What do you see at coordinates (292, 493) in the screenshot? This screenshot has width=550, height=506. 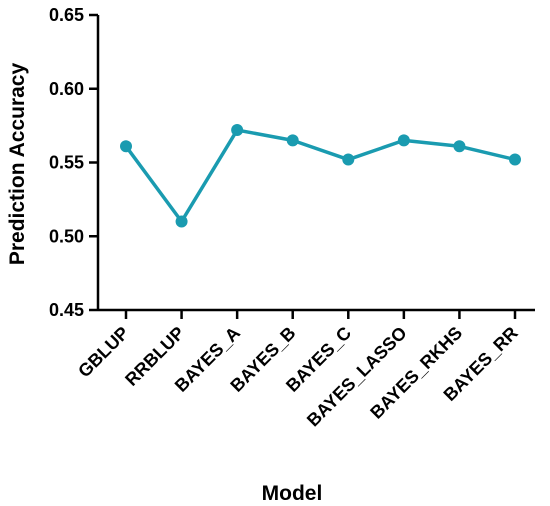 I see `x-axis-title: Model` at bounding box center [292, 493].